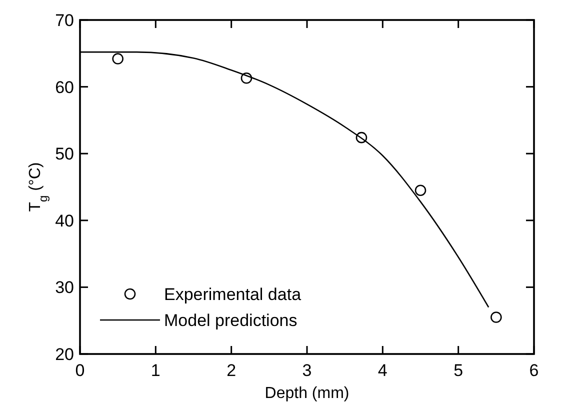 This screenshot has height=412, width=562. I want to click on y-tick-label: 60, so click(64, 87).